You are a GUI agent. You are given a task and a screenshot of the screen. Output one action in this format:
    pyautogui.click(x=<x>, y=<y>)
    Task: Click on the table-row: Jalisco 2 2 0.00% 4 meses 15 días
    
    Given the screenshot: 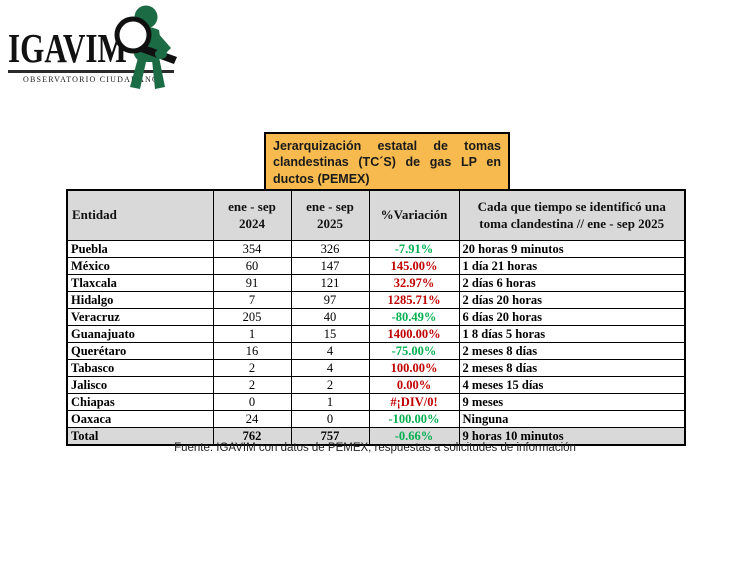 What is the action you would take?
    pyautogui.click(x=376, y=385)
    